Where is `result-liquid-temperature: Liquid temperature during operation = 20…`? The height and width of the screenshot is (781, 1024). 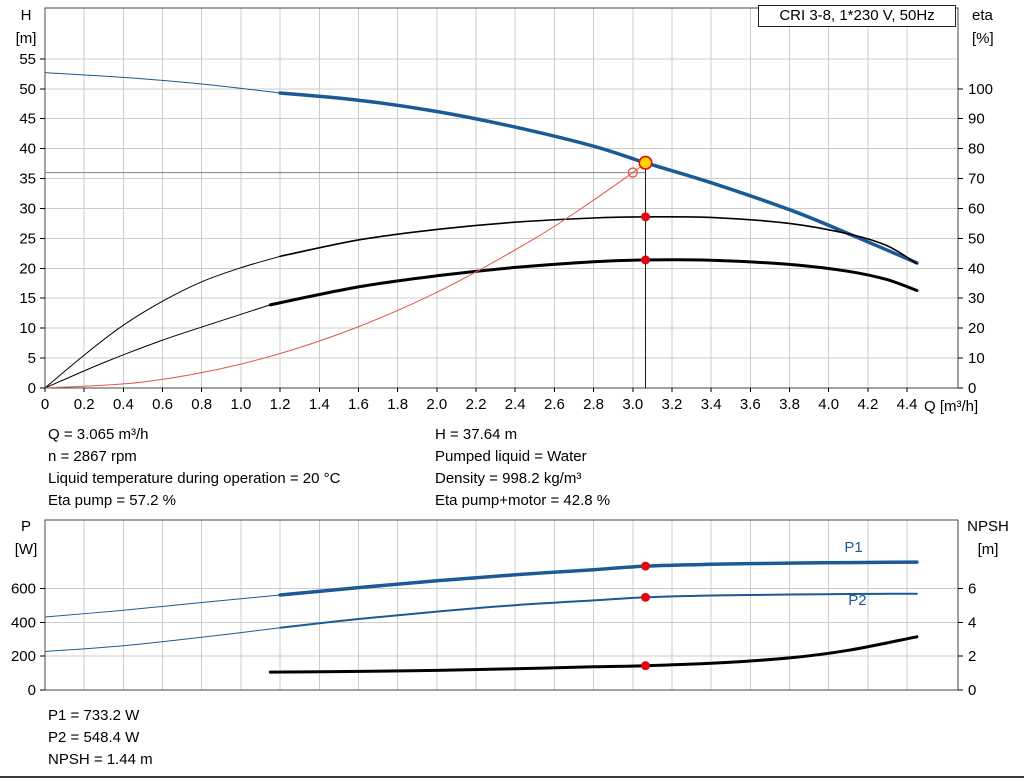 result-liquid-temperature: Liquid temperature during operation = 20… is located at coordinates (194, 478).